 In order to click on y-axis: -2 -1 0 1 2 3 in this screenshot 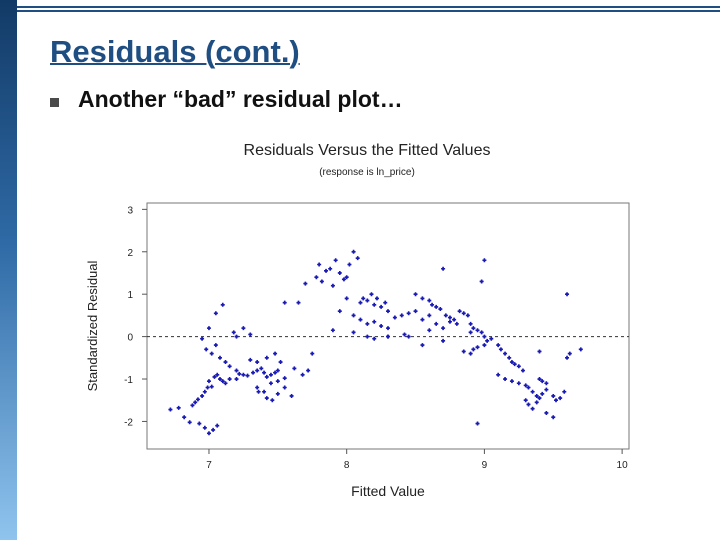, I will do `click(135, 316)`.